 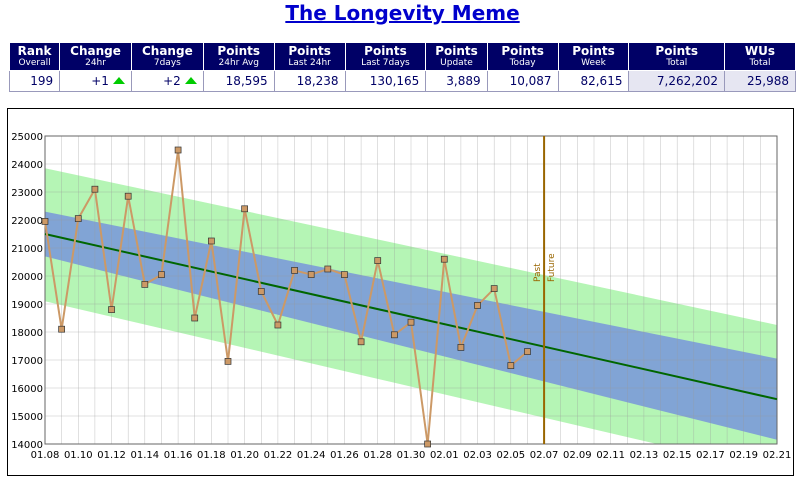 What do you see at coordinates (27, 445) in the screenshot?
I see `y-tick-label: 14000` at bounding box center [27, 445].